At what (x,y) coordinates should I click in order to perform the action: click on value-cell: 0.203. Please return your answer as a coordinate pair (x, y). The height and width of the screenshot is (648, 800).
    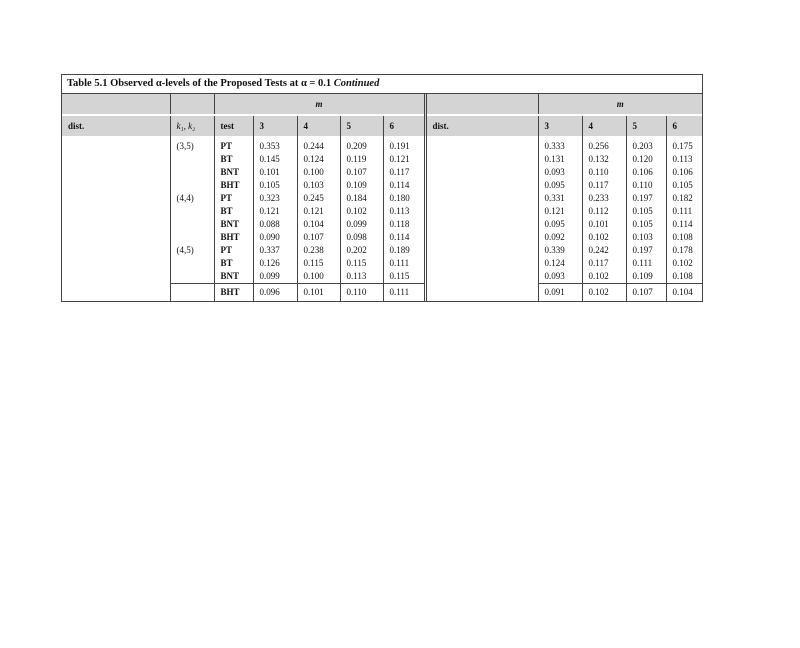
    Looking at the image, I should click on (646, 144).